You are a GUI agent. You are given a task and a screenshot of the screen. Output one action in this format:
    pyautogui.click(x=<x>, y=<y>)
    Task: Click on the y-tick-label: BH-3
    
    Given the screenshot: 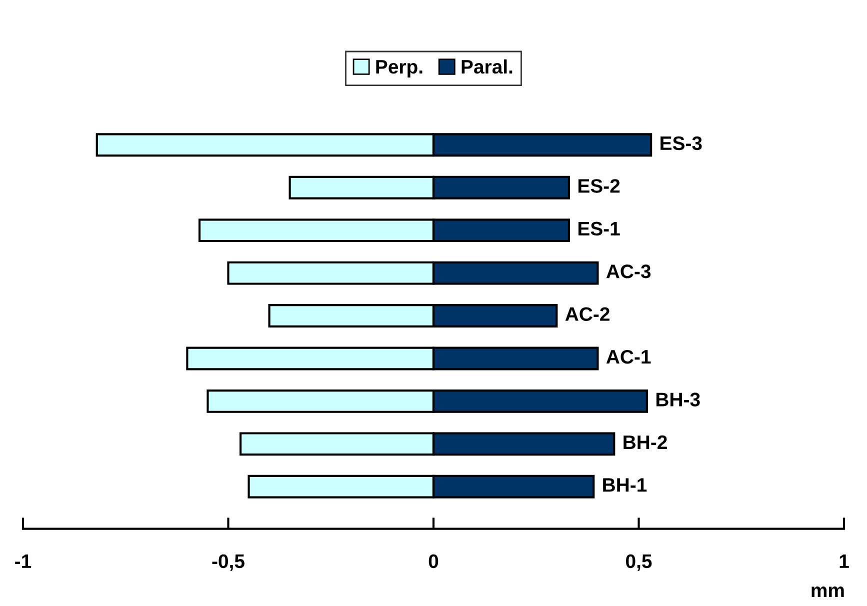 What is the action you would take?
    pyautogui.click(x=678, y=399)
    